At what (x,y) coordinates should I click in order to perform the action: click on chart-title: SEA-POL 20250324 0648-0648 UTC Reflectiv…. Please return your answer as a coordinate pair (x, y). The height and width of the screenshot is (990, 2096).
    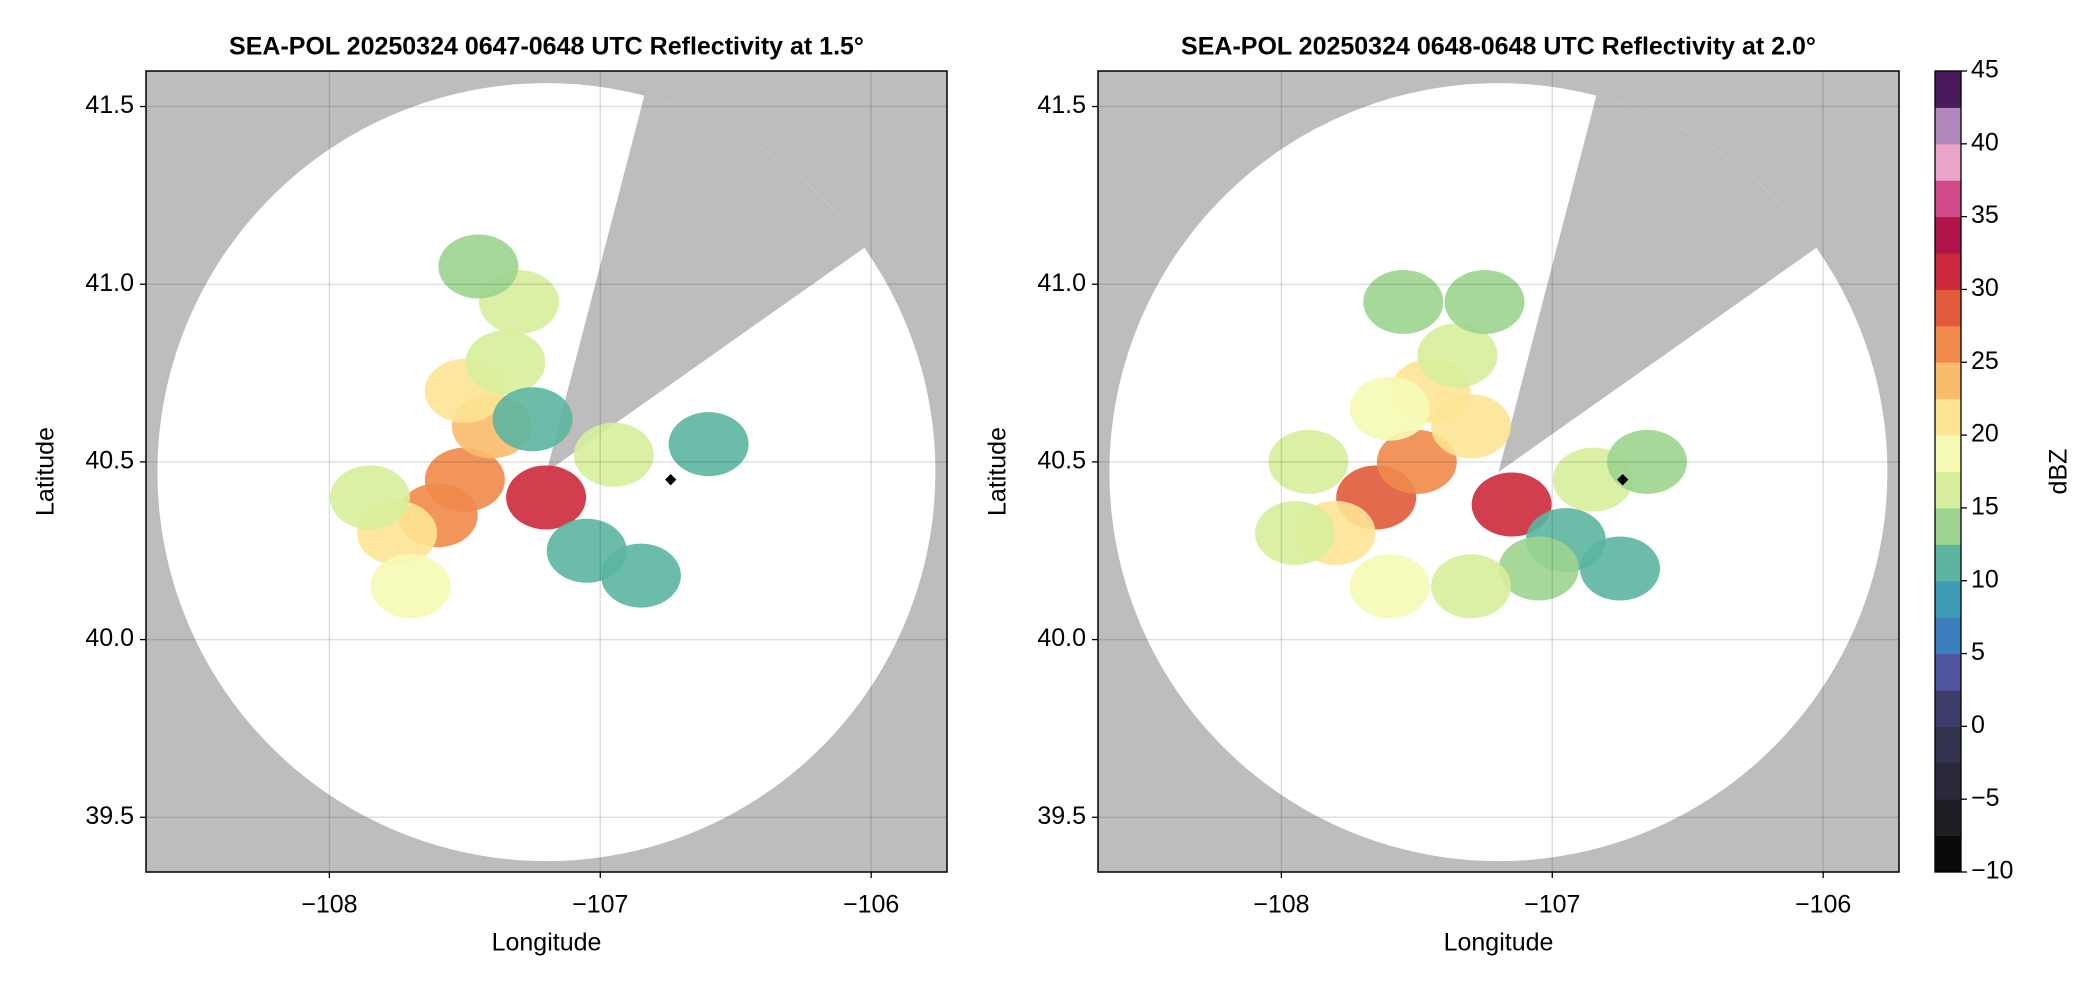
    Looking at the image, I should click on (1498, 47).